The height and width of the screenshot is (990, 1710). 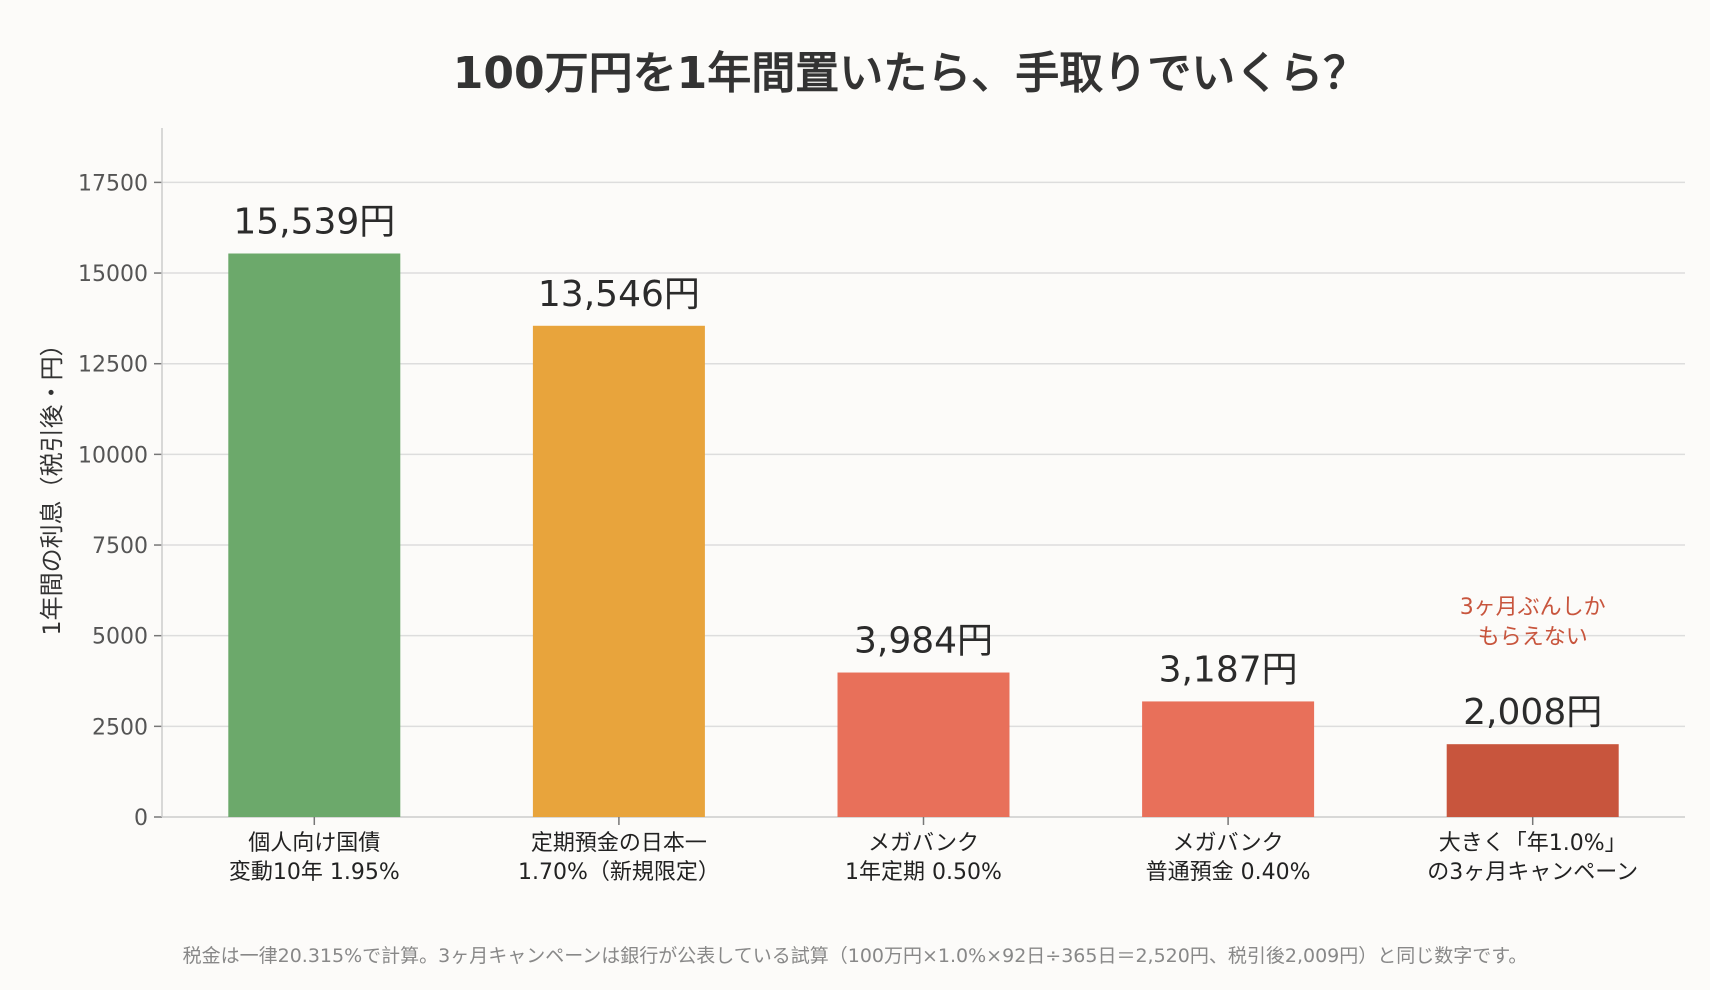 What do you see at coordinates (314, 222) in the screenshot?
I see `bar-value-label: 15,539円` at bounding box center [314, 222].